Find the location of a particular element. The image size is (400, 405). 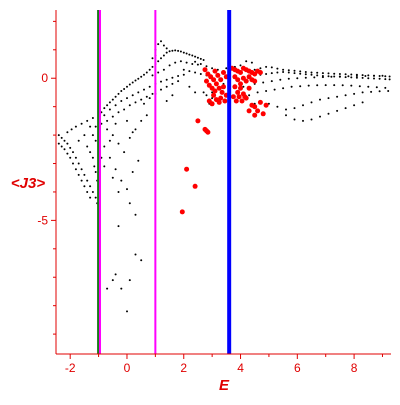

y-tick-label: 0 is located at coordinates (44, 78).